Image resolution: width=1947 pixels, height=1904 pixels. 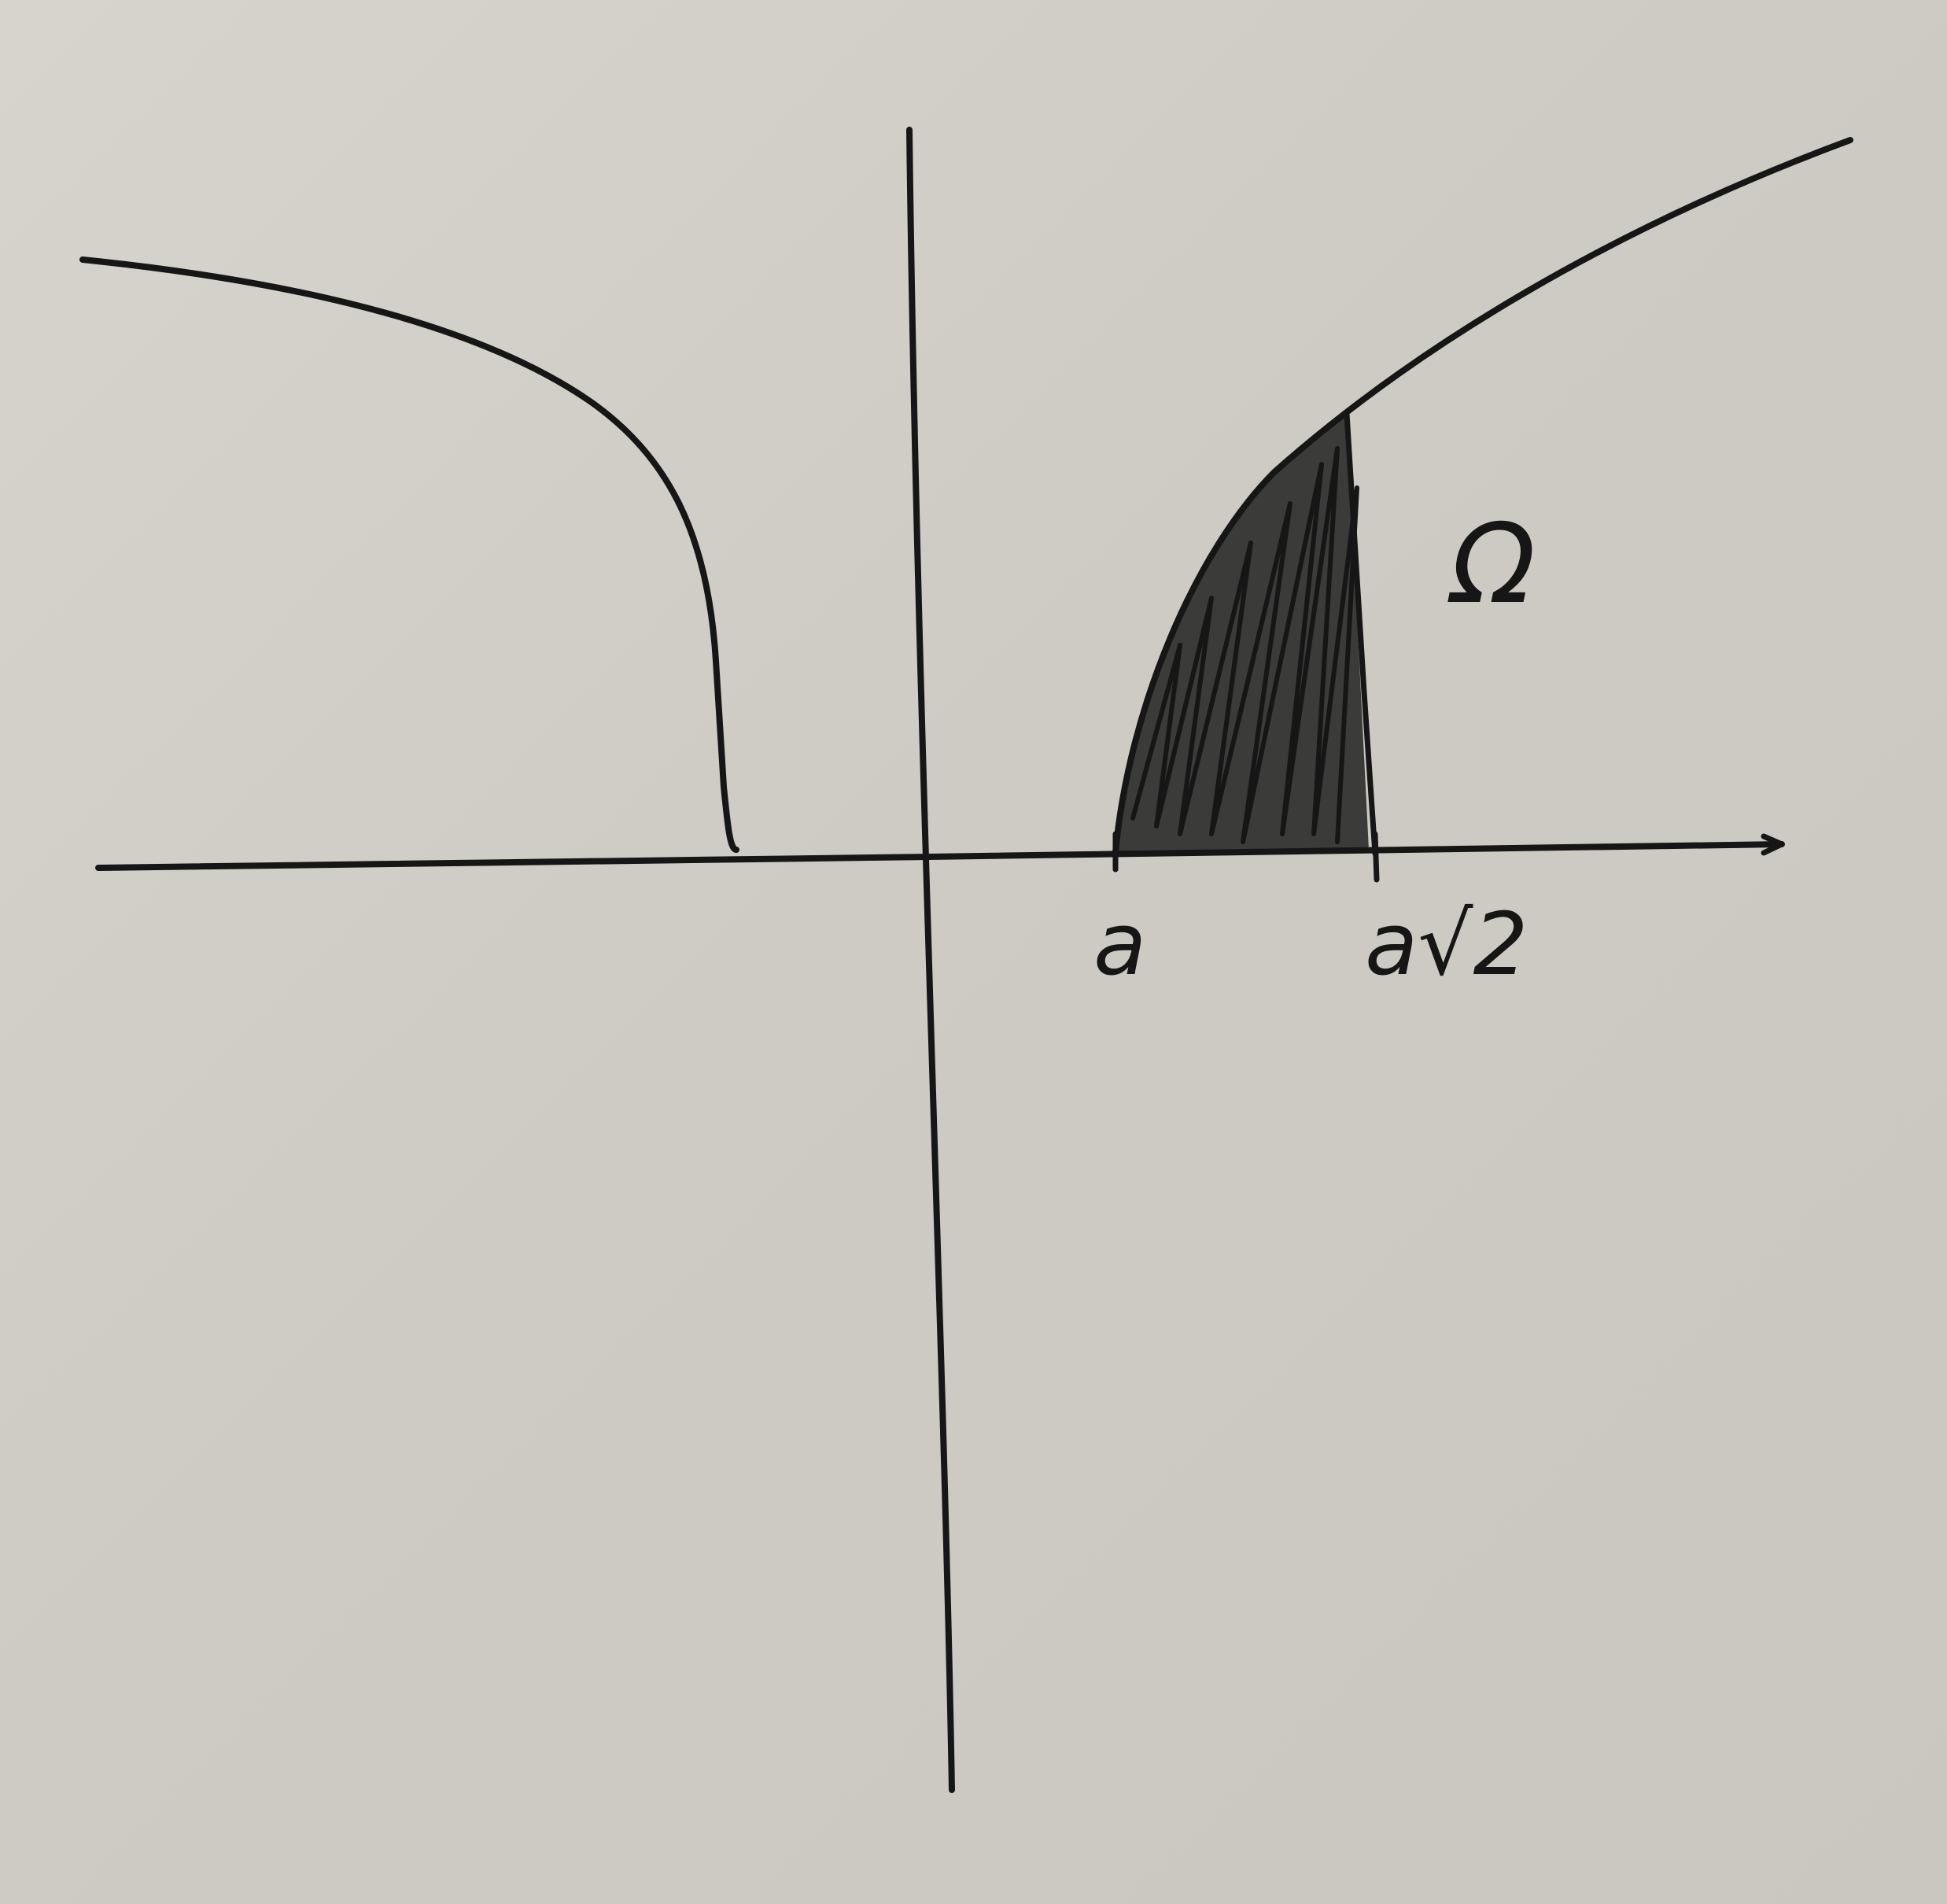 What do you see at coordinates (1482, 496) in the screenshot?
I see `hyperbola-right-branch` at bounding box center [1482, 496].